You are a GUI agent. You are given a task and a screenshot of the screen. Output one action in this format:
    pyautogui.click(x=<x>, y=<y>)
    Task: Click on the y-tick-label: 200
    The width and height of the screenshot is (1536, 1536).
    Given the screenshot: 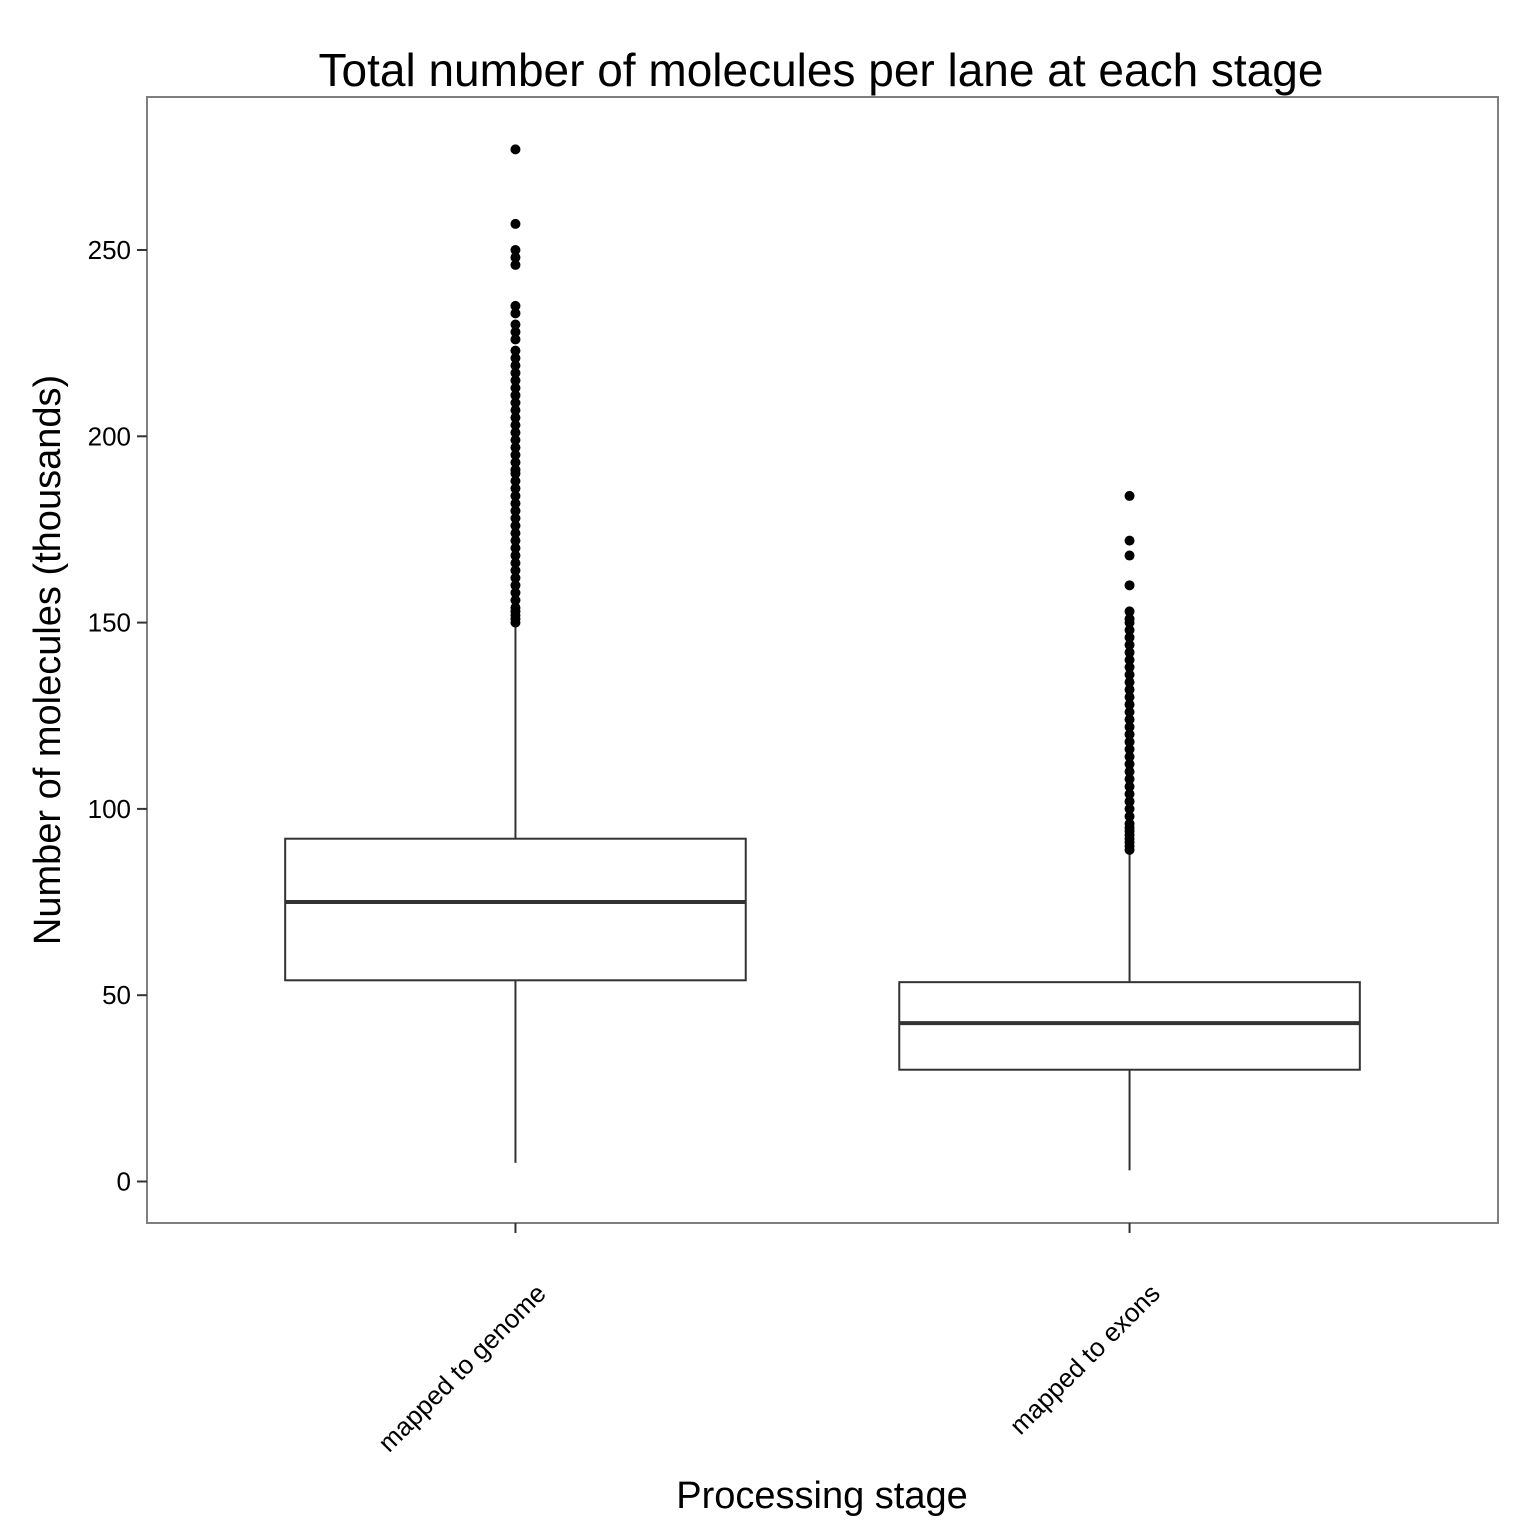 What is the action you would take?
    pyautogui.click(x=109, y=436)
    